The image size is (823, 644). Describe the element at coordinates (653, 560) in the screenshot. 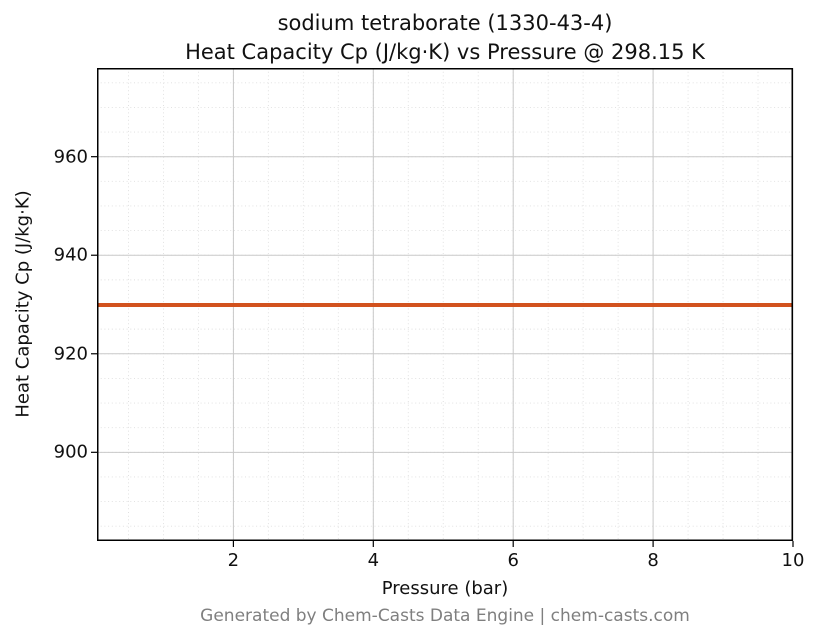

I see `x-tick-label: 8` at that location.